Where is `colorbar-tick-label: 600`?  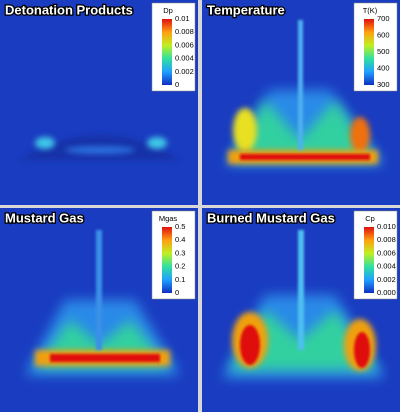 colorbar-tick-label: 600 is located at coordinates (383, 34).